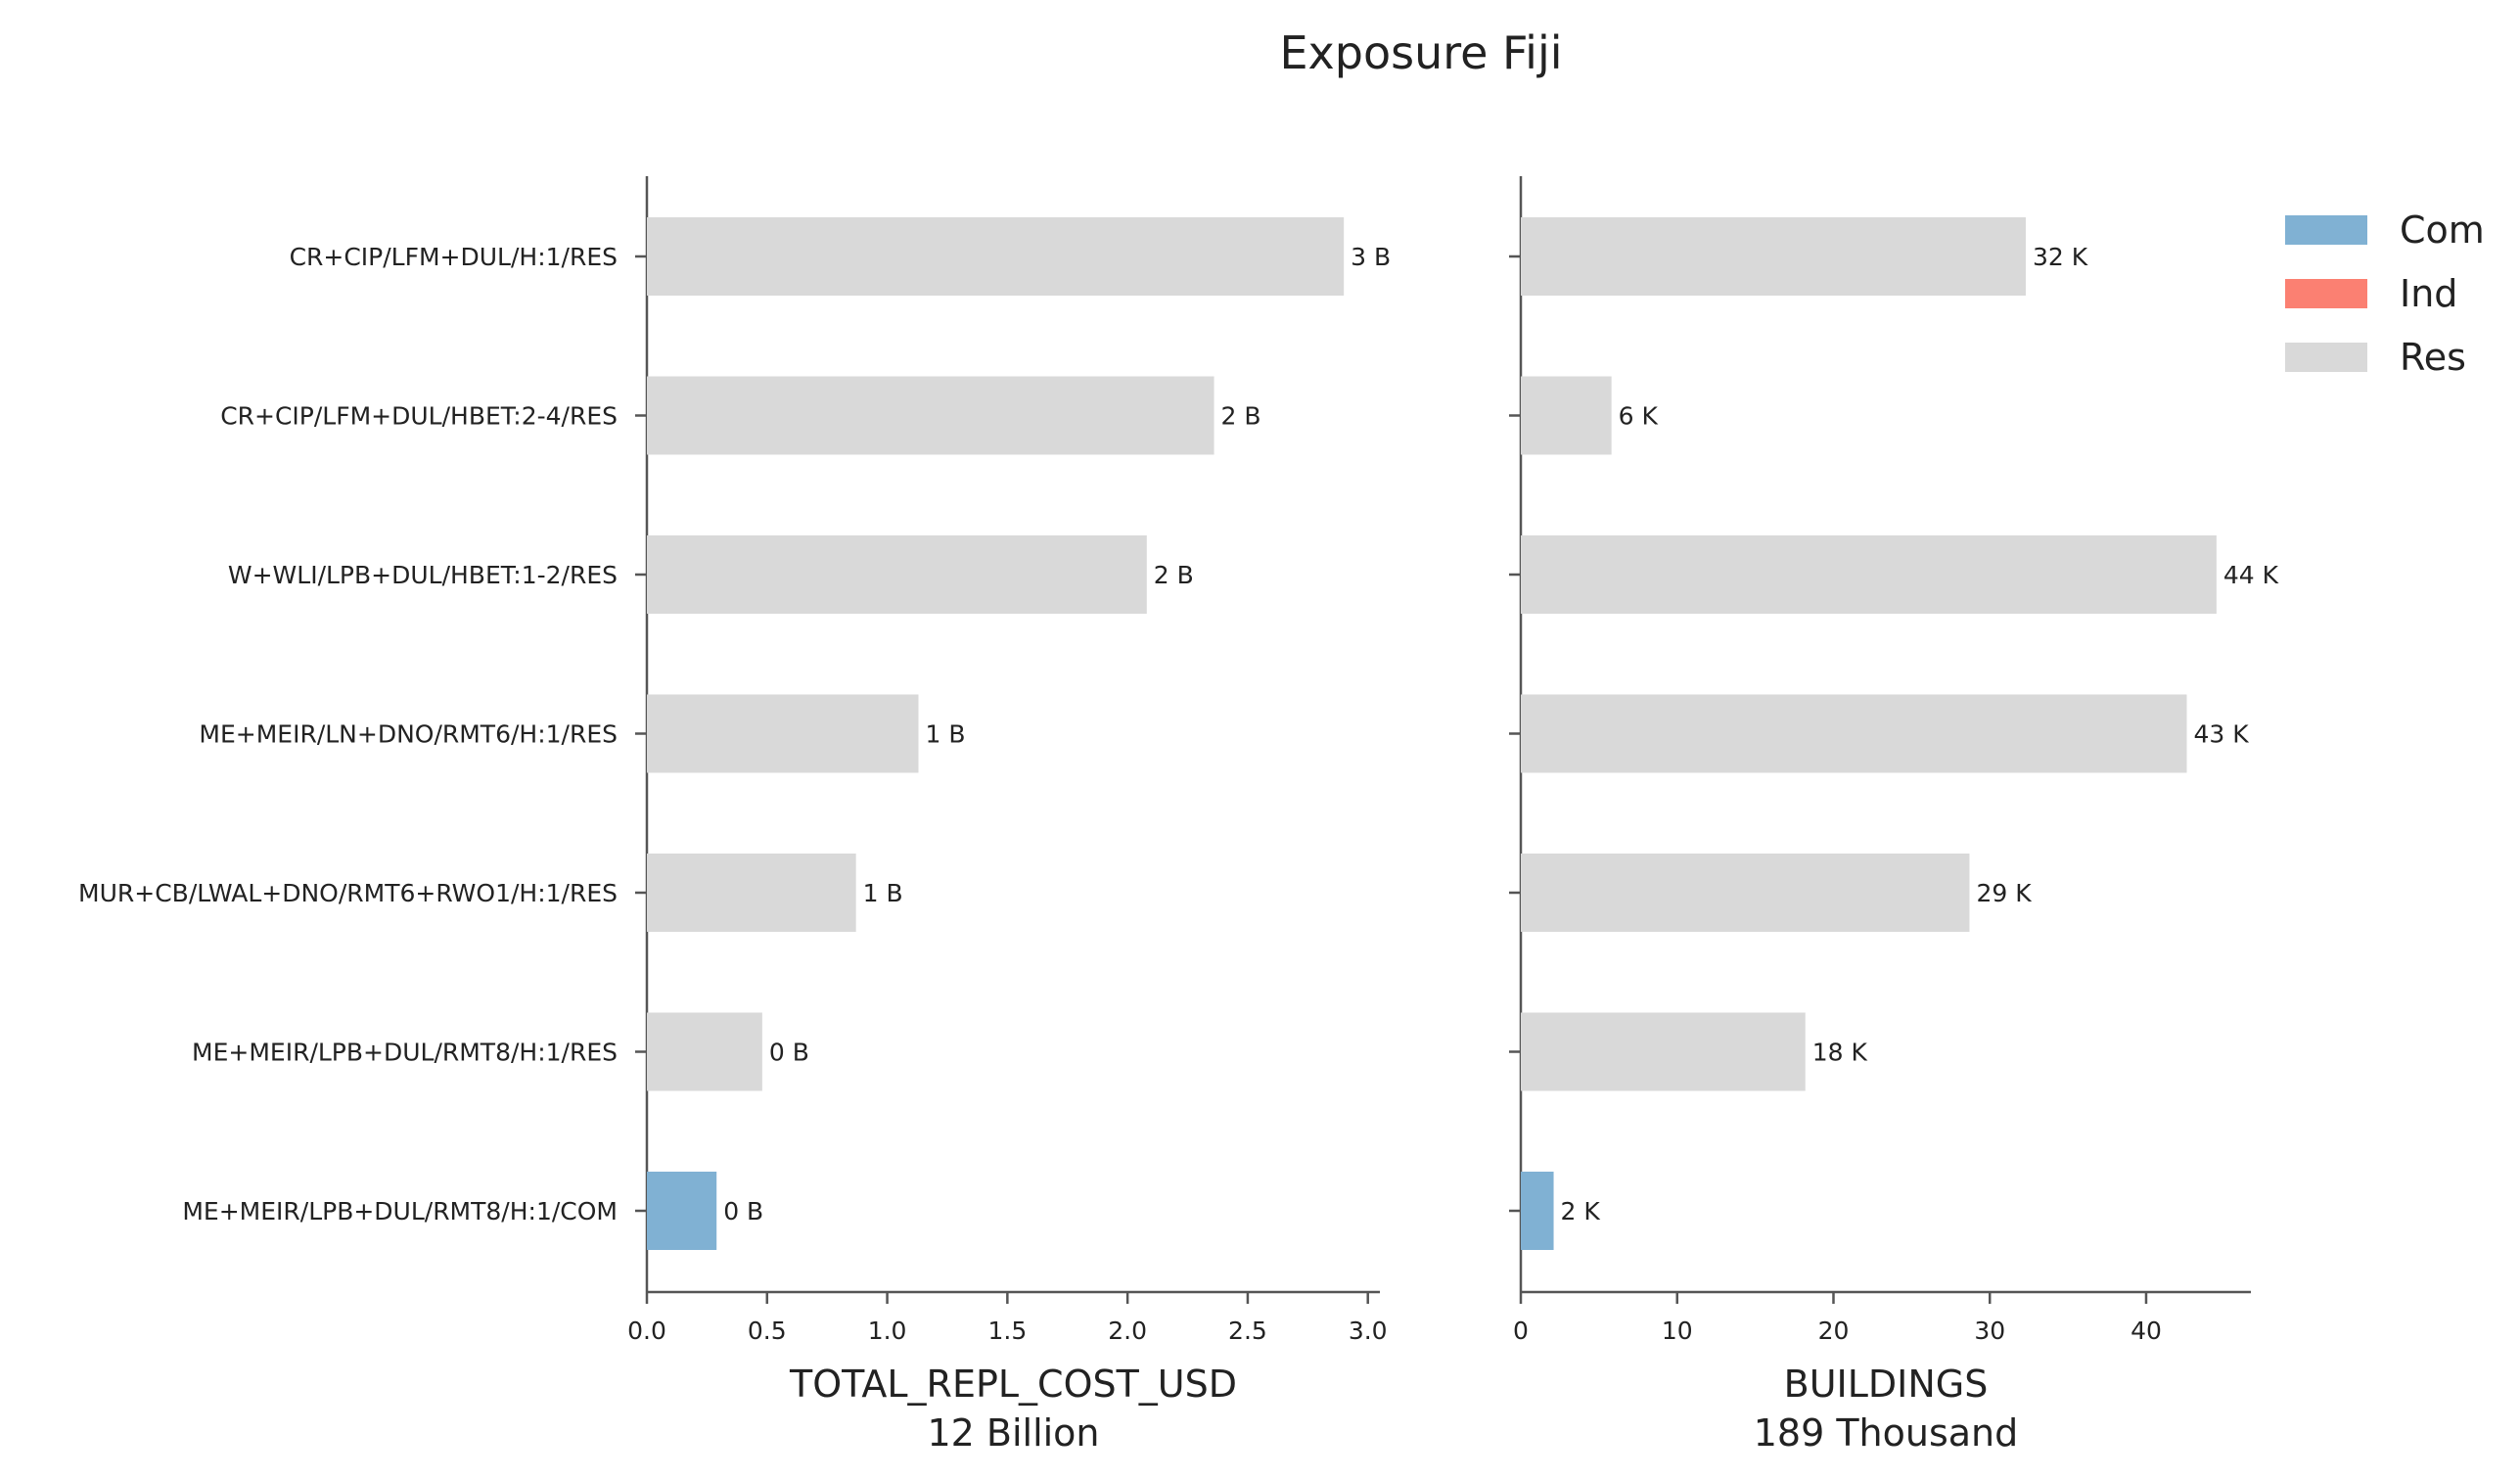 Image resolution: width=2520 pixels, height=1479 pixels. Describe the element at coordinates (887, 1331) in the screenshot. I see `x-tick-label: 1.0` at that location.